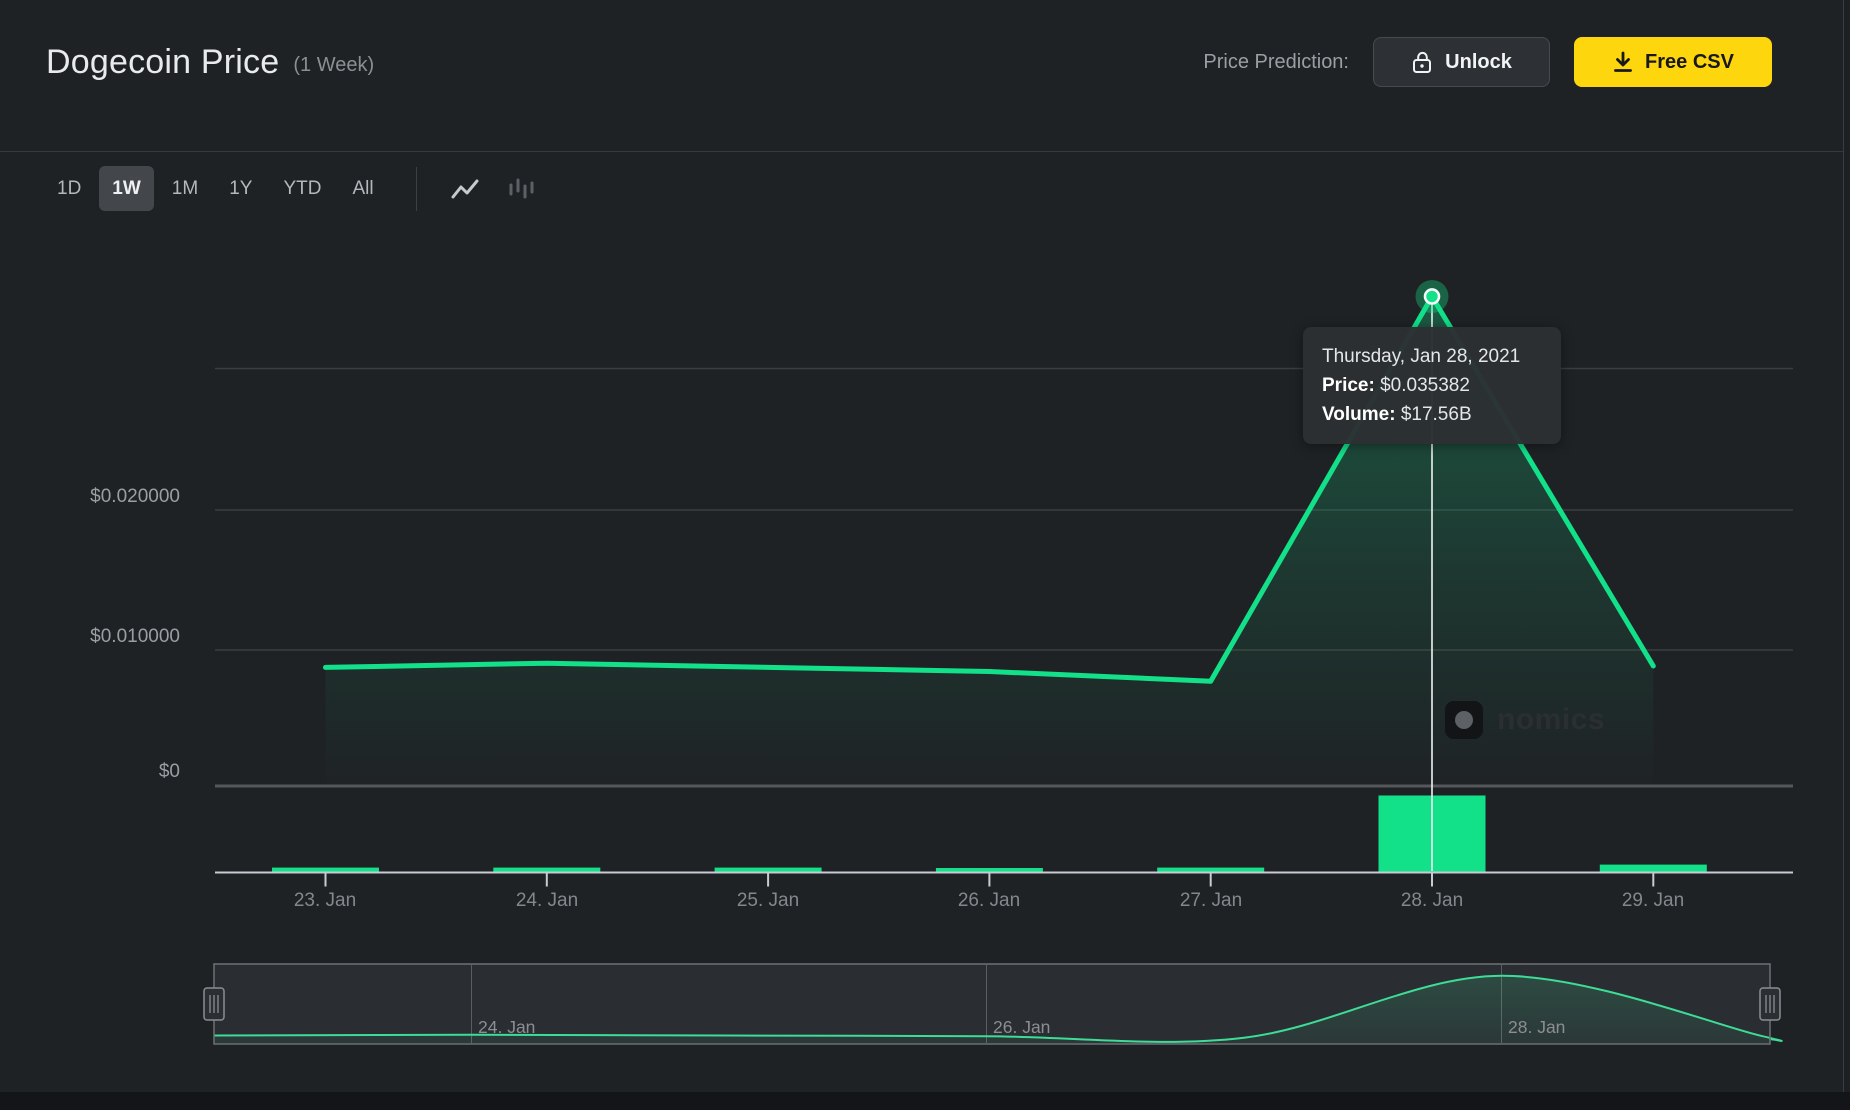  I want to click on tooltip-price-label: Price:, so click(1348, 385).